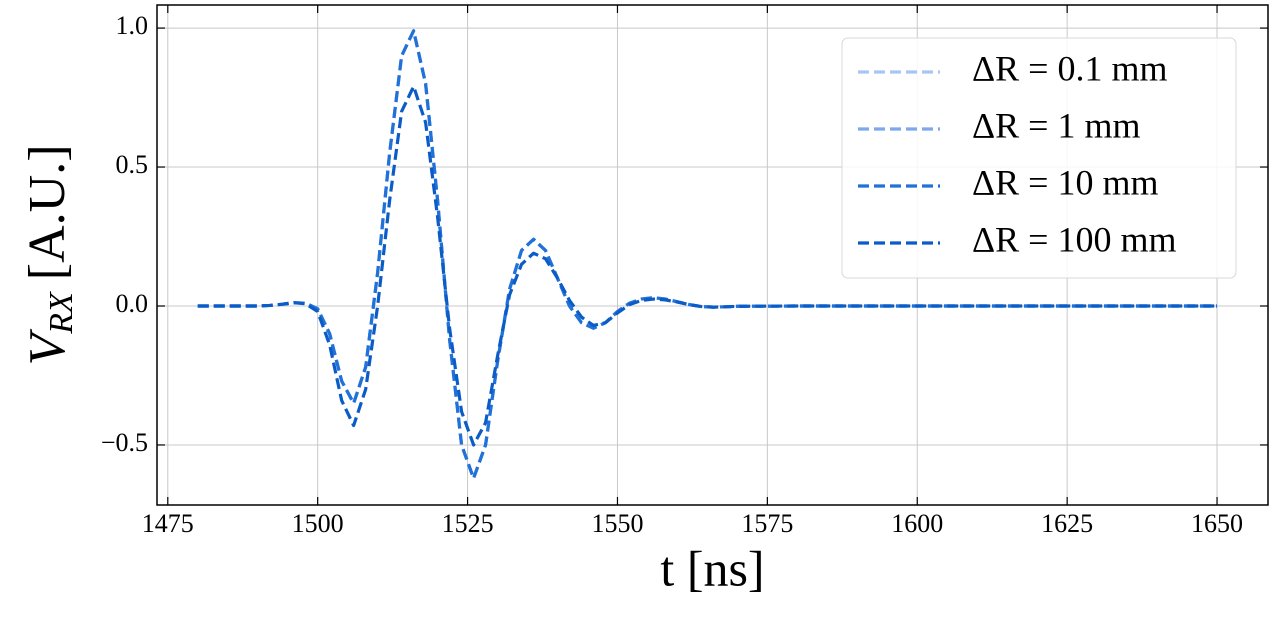 This screenshot has height=618, width=1277. Describe the element at coordinates (917, 523) in the screenshot. I see `x-tick-label: 1600` at that location.